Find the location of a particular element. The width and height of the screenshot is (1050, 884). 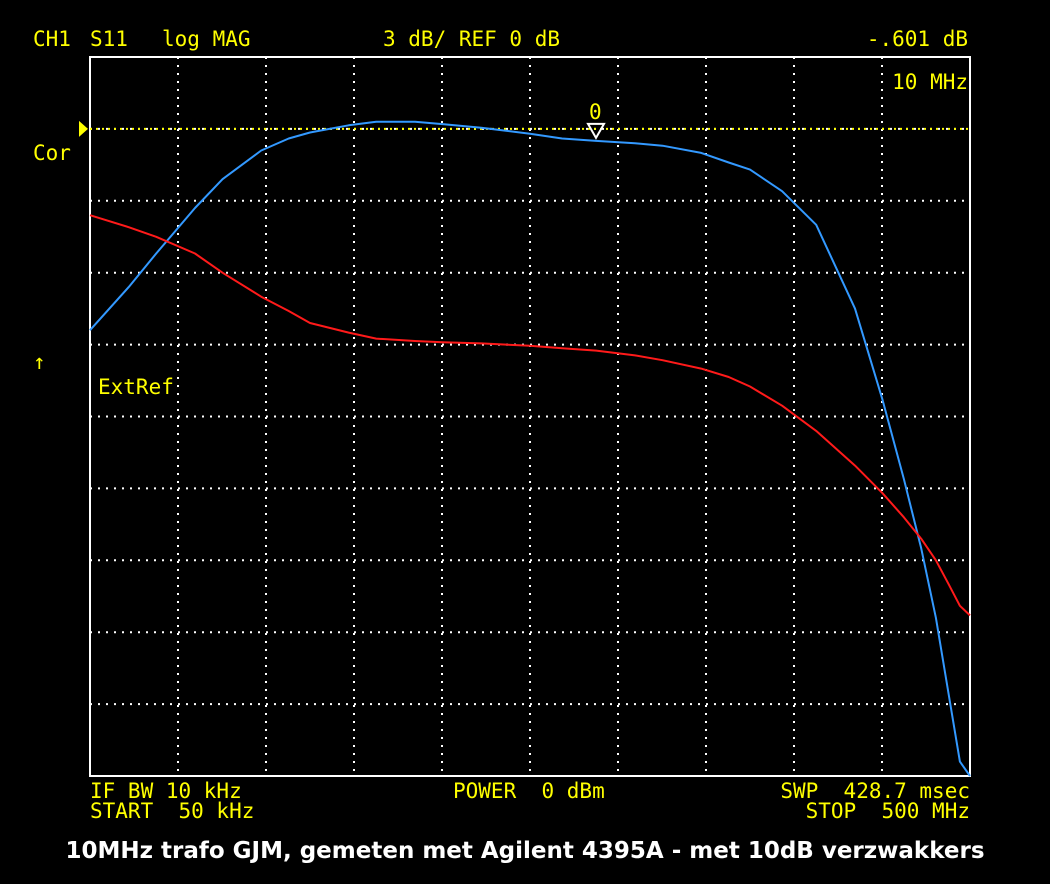

parameter-label: S11 is located at coordinates (109, 39).